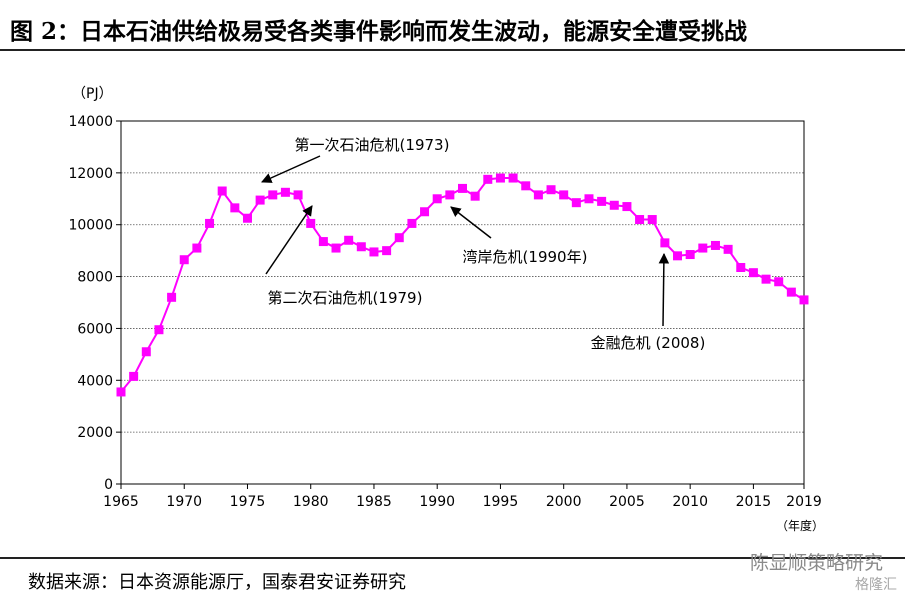 This screenshot has height=600, width=905. Describe the element at coordinates (379, 31) in the screenshot. I see `page-title: 图 2：日本石油供给极易受各类事件影响而发生波动，能源安全遭受挑战` at that location.